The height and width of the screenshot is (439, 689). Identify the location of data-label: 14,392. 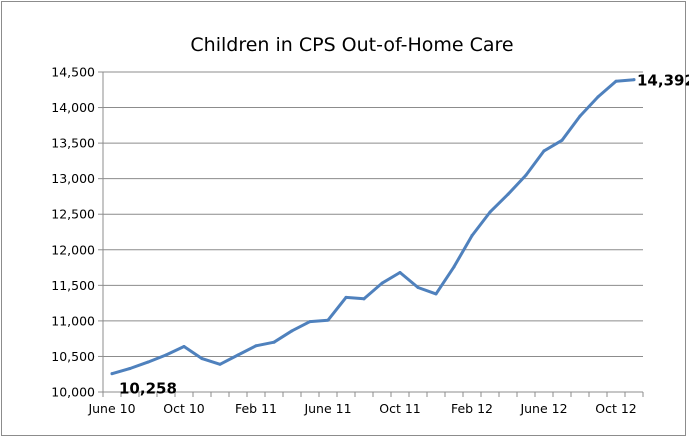
(663, 81).